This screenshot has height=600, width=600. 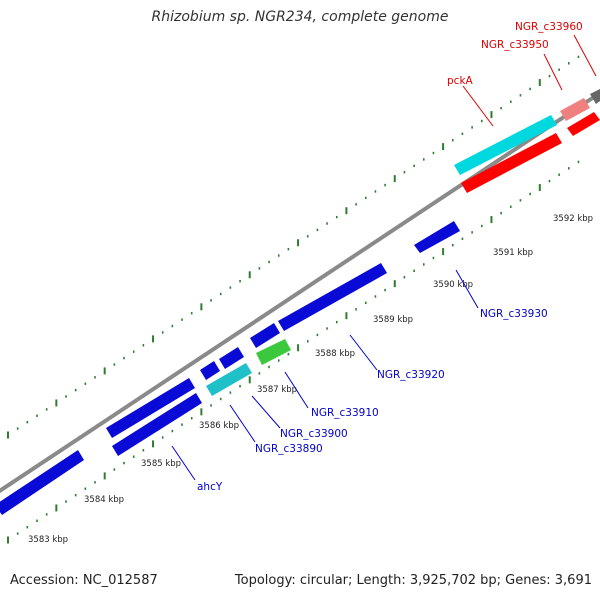 What do you see at coordinates (210, 487) in the screenshot?
I see `gene-label-ahcY: ahcY` at bounding box center [210, 487].